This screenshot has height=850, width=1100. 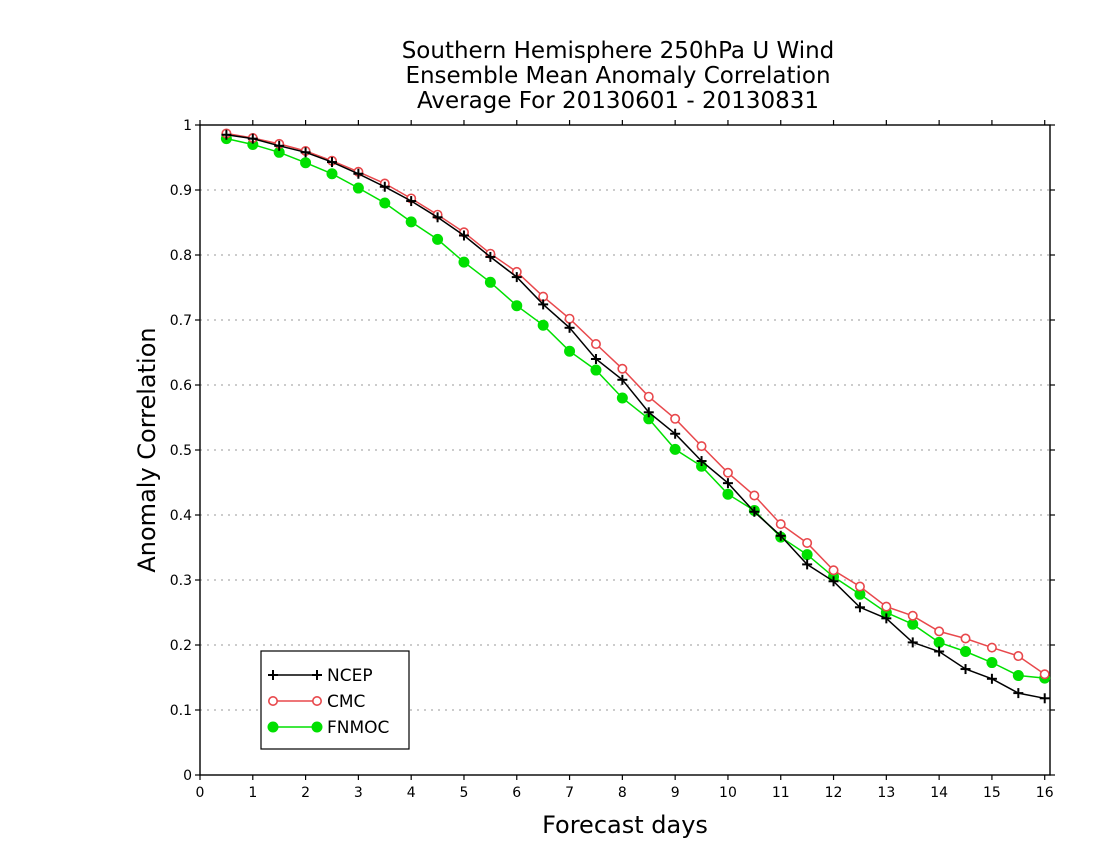 I want to click on x-tick-label-8: 8, so click(x=622, y=793).